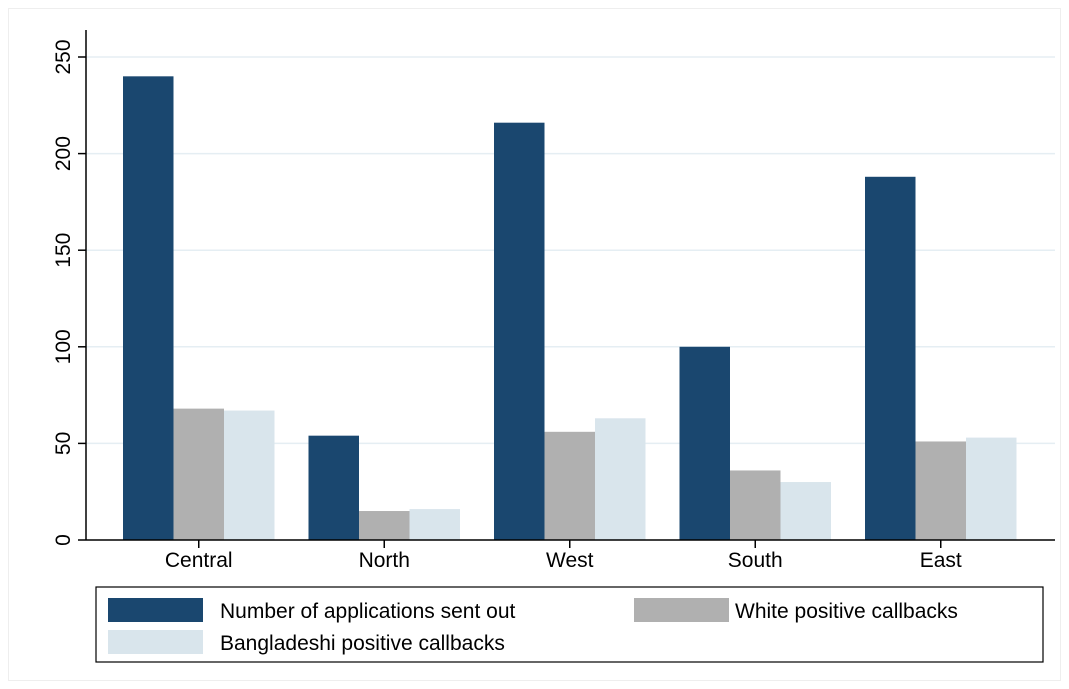  Describe the element at coordinates (63, 56) in the screenshot. I see `y-tick-label: 250` at that location.